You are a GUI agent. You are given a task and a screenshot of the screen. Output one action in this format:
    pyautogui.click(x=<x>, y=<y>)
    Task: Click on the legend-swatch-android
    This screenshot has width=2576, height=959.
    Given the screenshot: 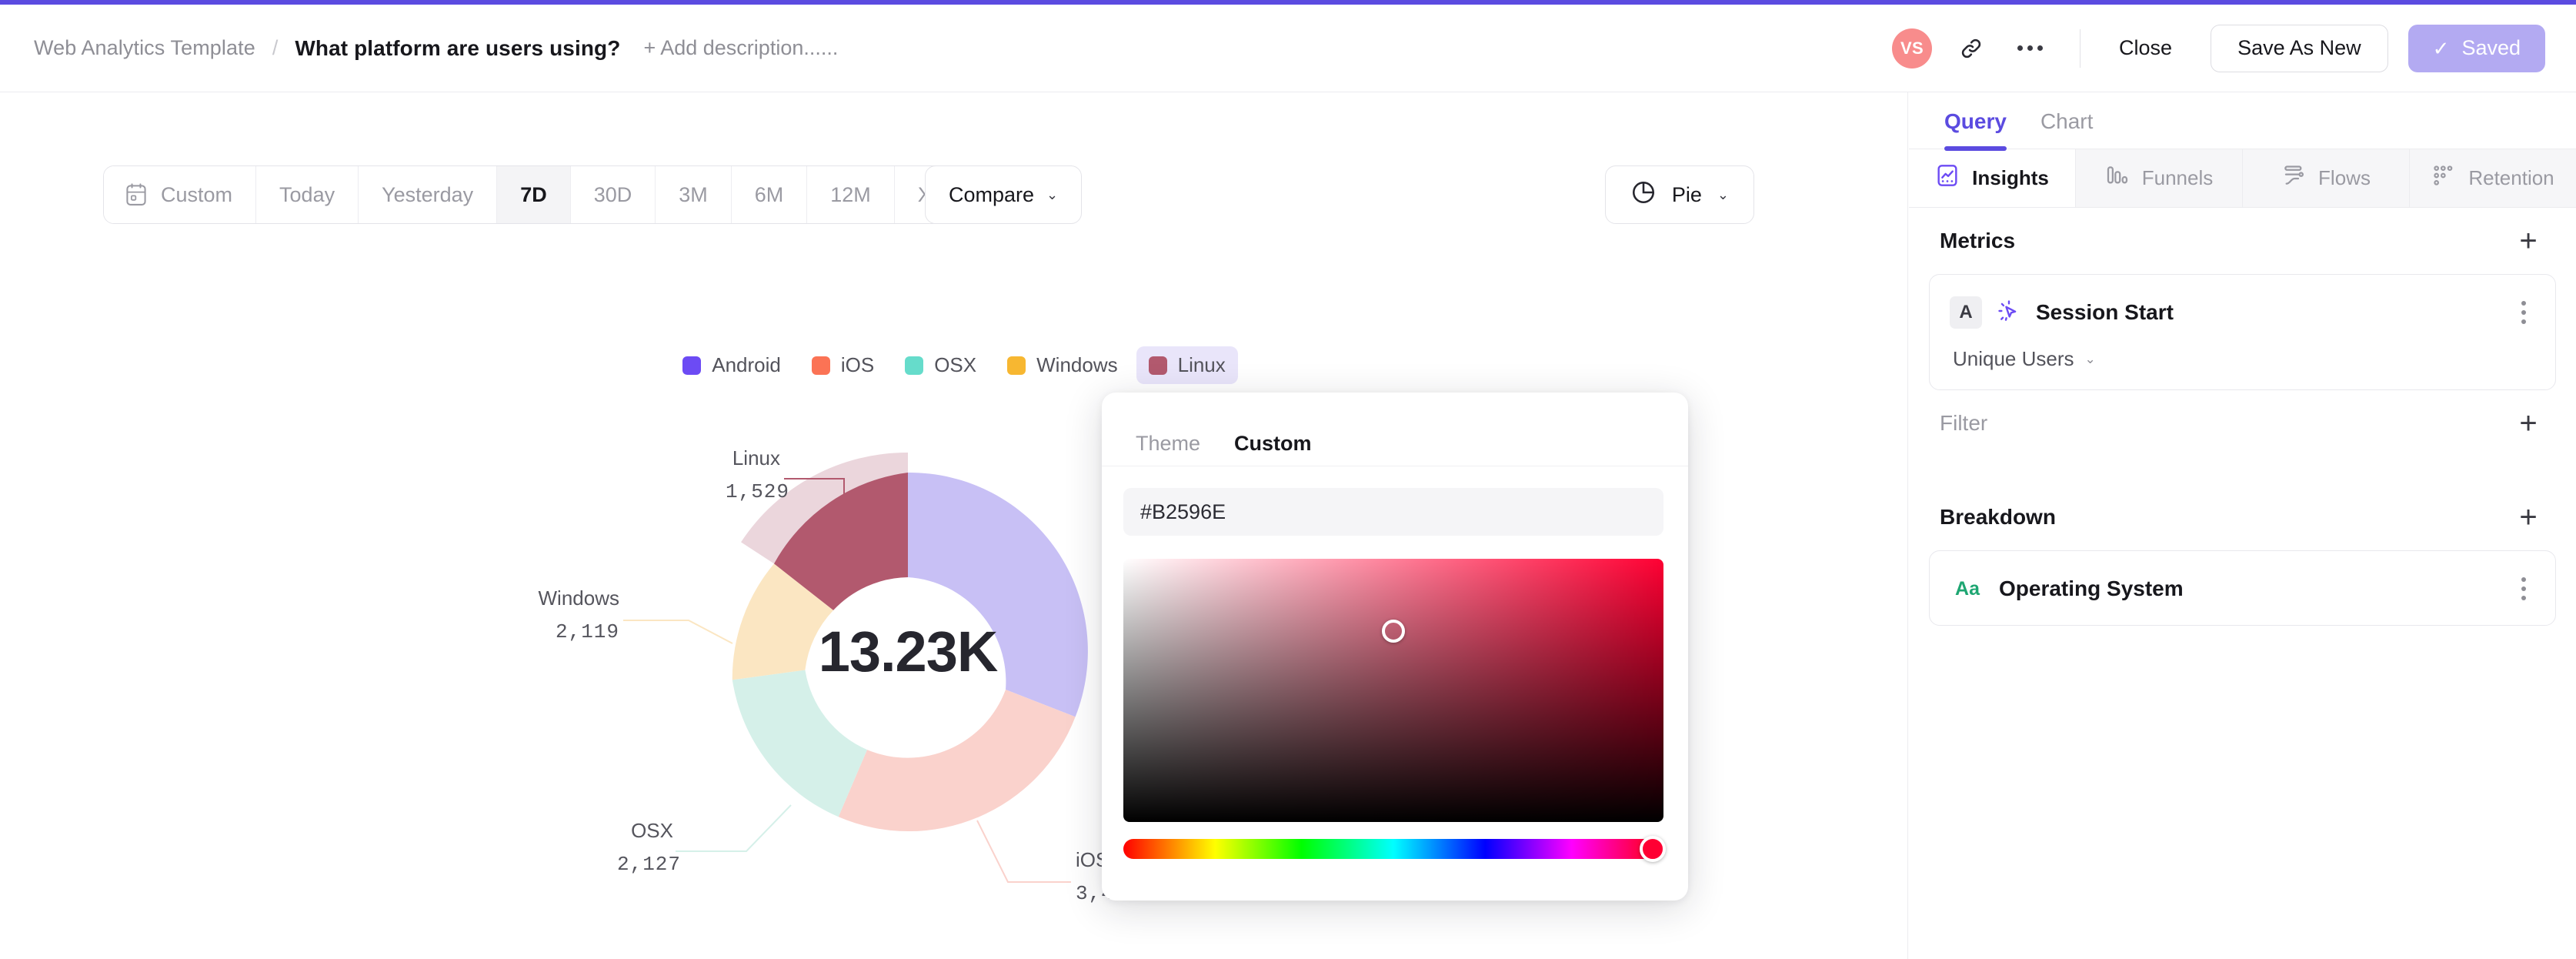 What is the action you would take?
    pyautogui.click(x=692, y=365)
    